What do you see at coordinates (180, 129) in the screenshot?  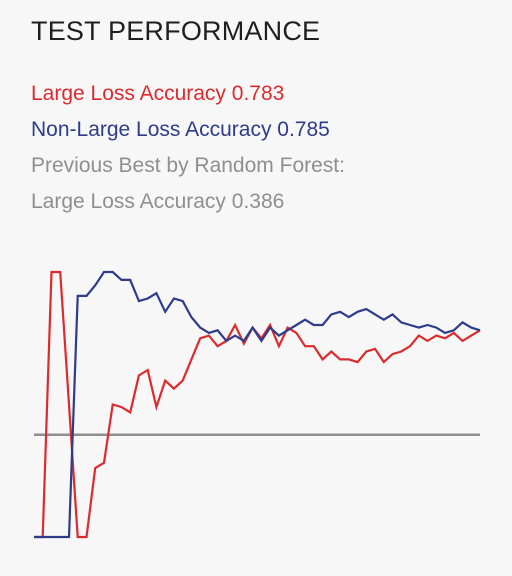 I see `non-large-loss-accuracy: Non-Large Loss Accuracy 0.785` at bounding box center [180, 129].